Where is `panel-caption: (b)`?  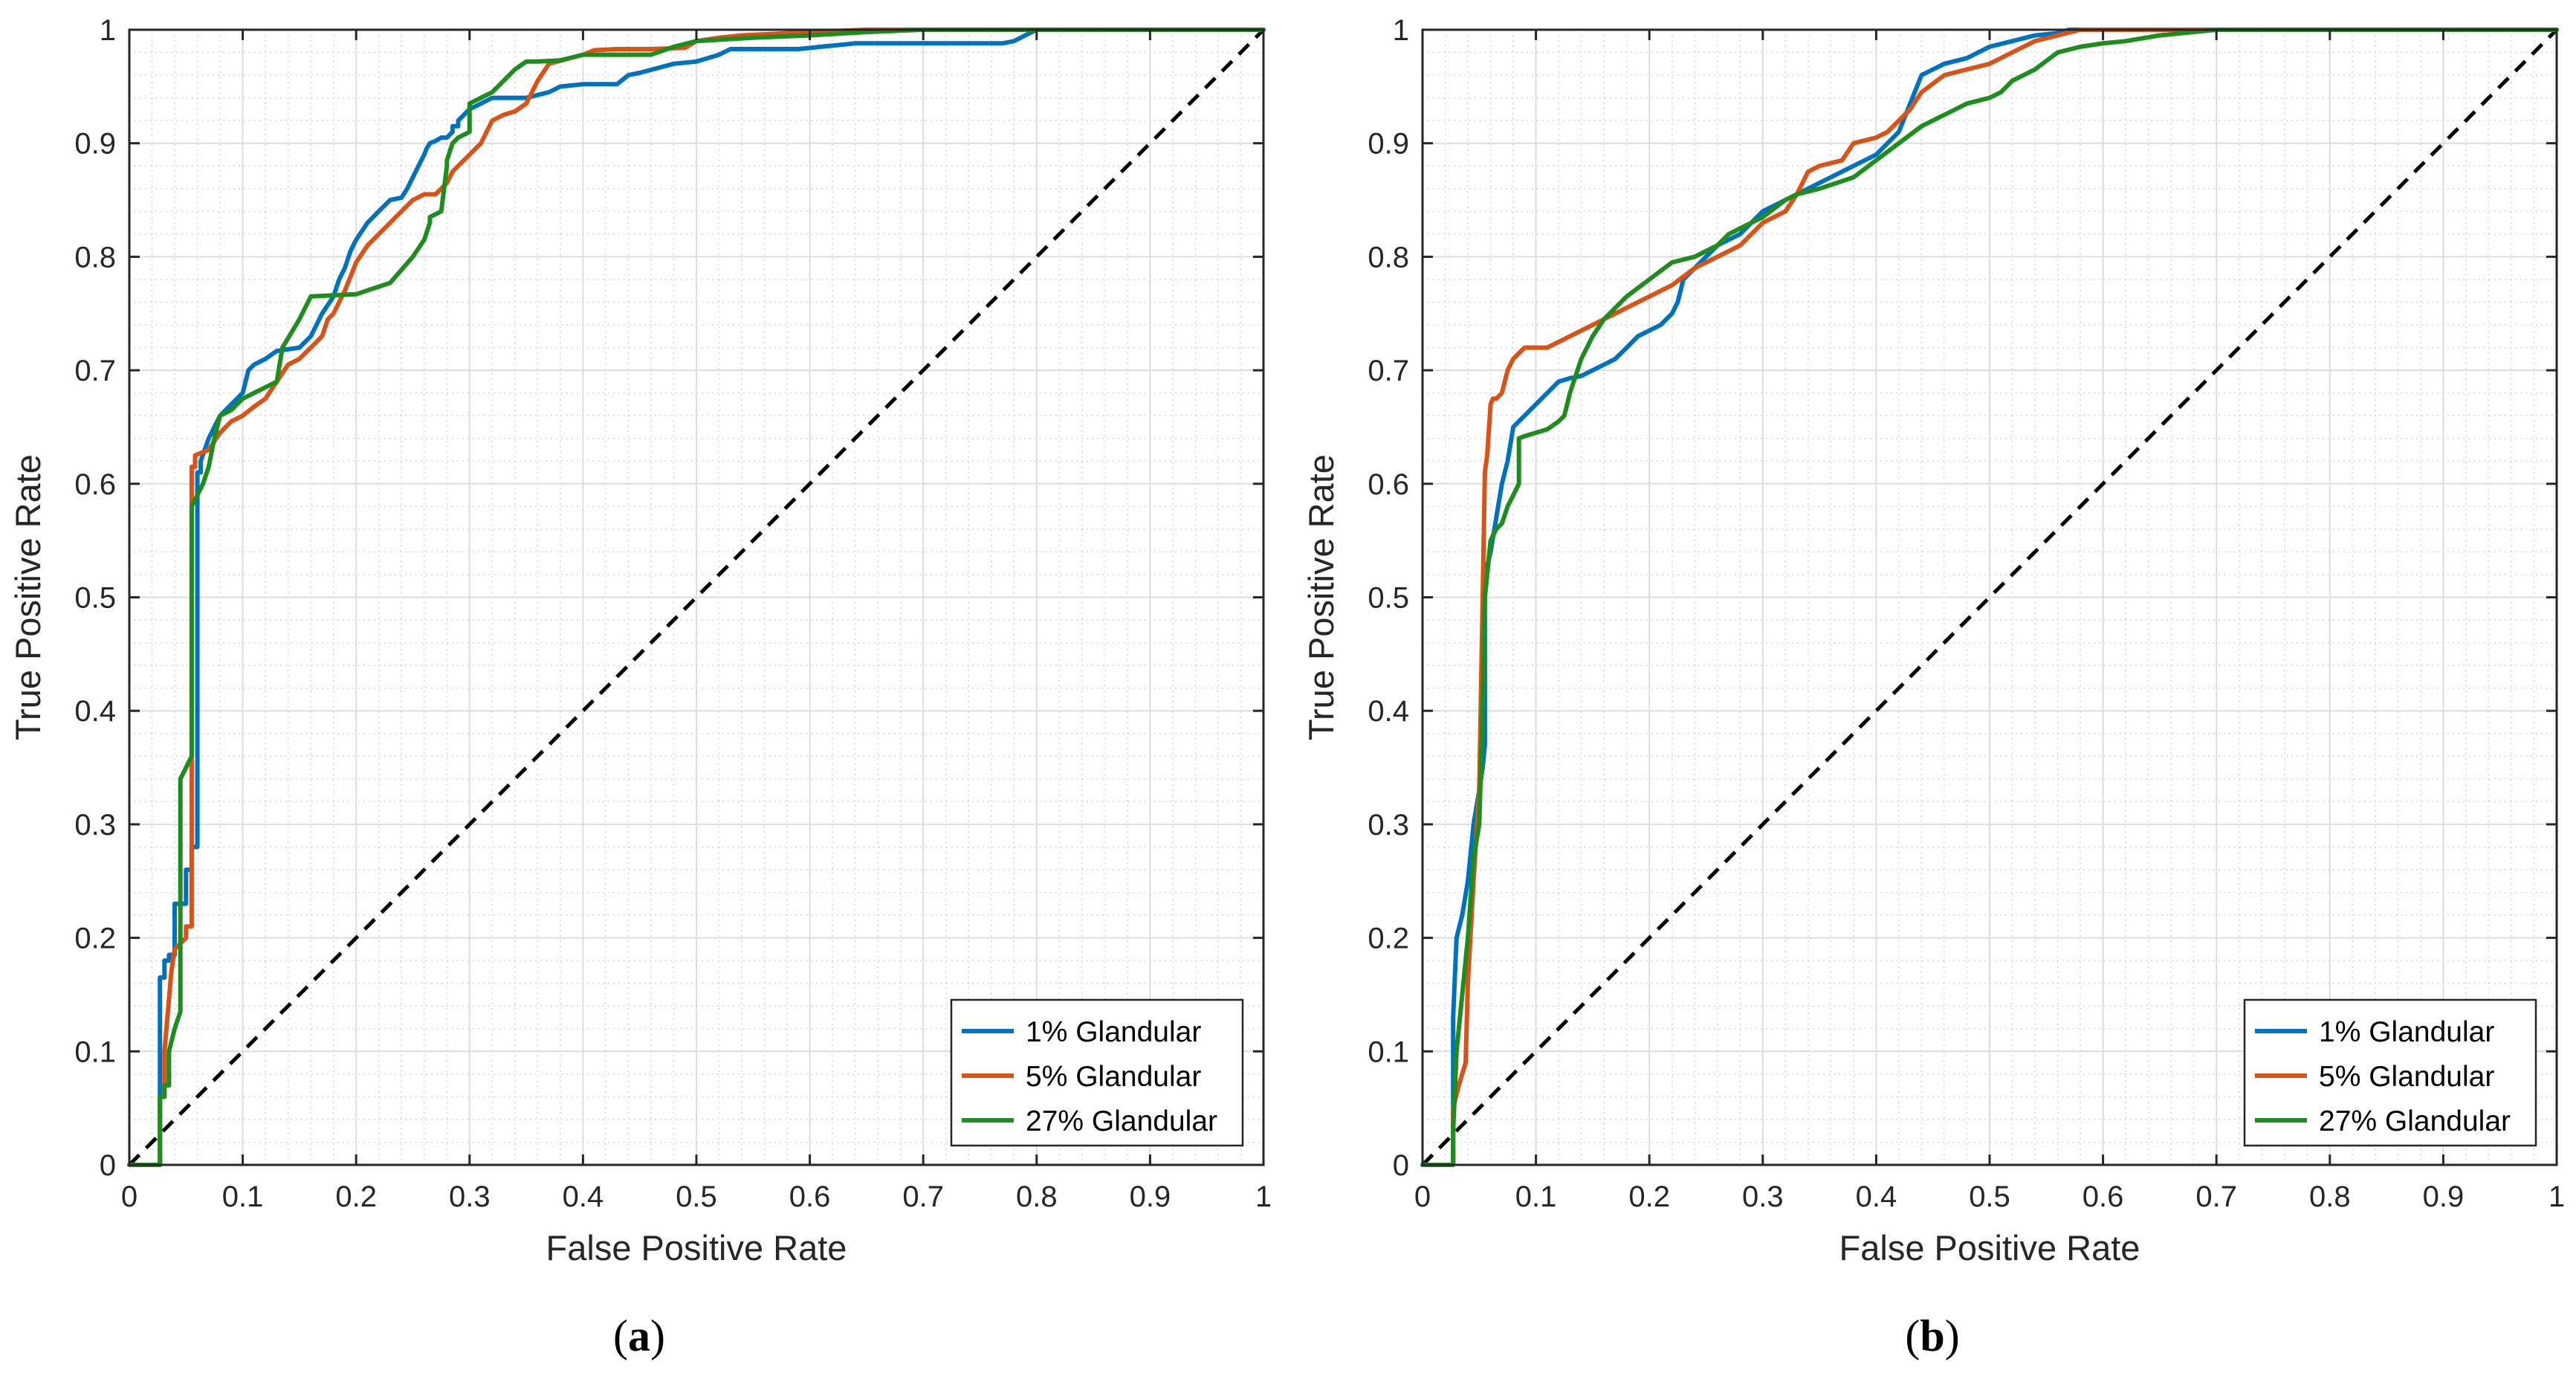 panel-caption: (b) is located at coordinates (1932, 1335).